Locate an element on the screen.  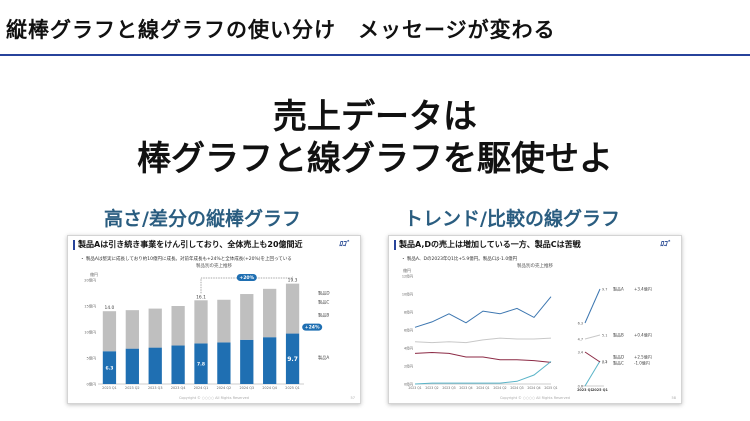
slope-delta: +2.5億円 is located at coordinates (643, 357).